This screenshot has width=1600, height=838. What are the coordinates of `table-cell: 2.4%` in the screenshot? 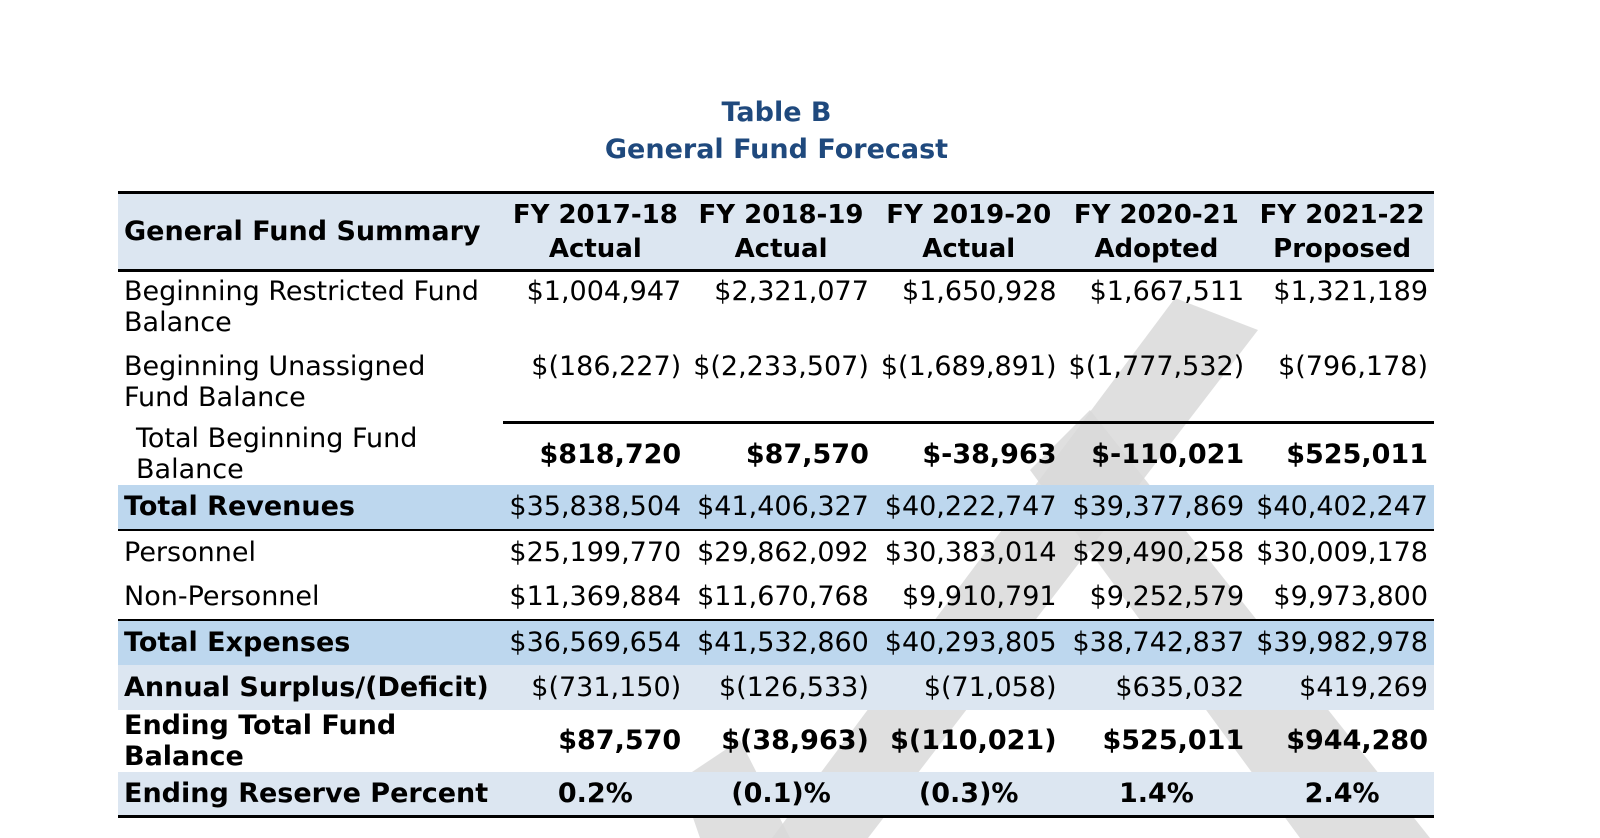 It's located at (1342, 793).